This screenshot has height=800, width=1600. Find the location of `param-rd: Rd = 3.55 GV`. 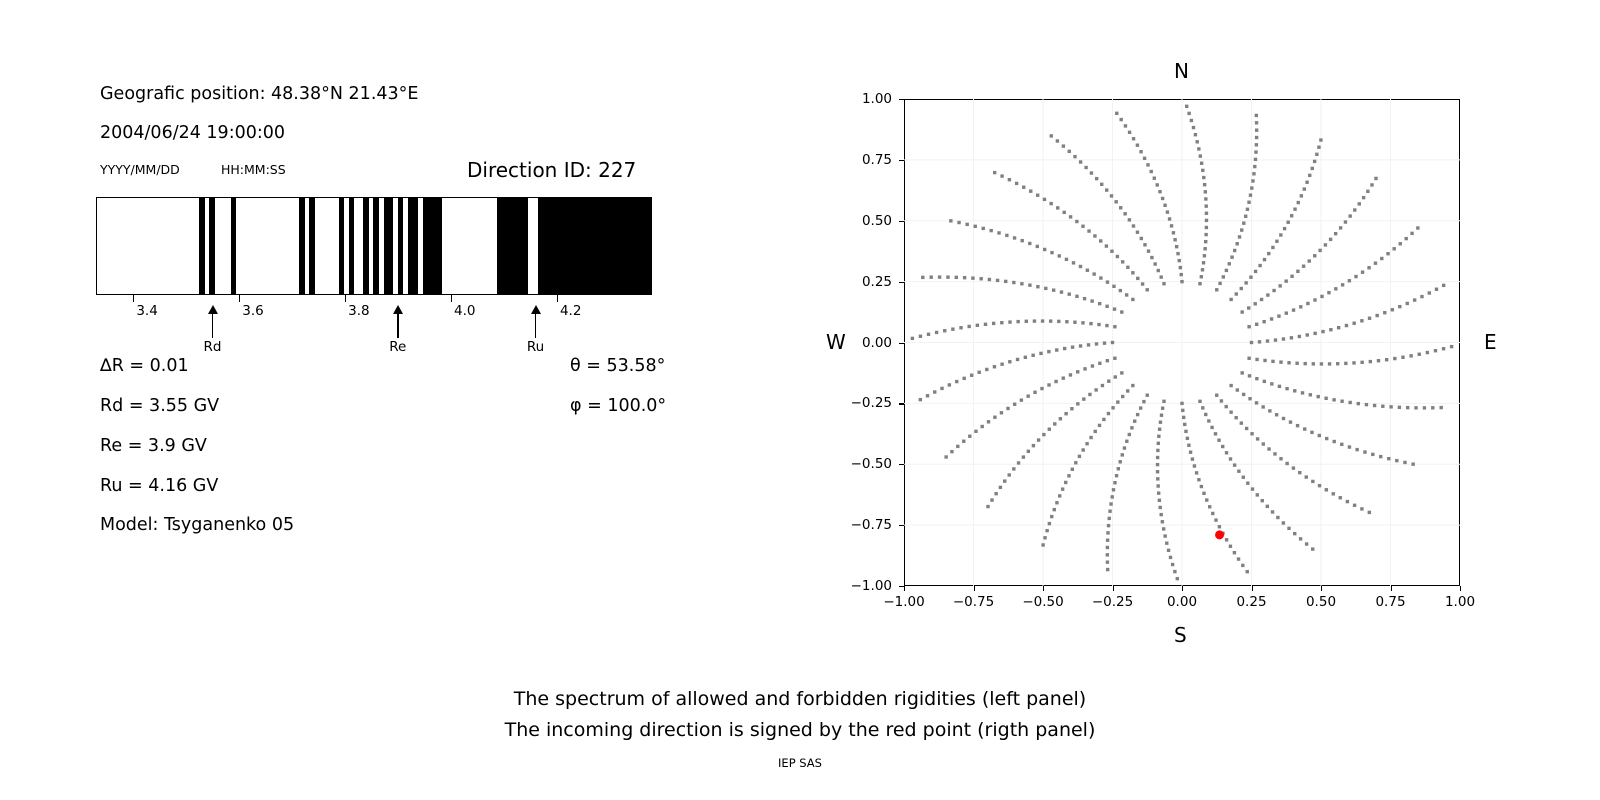

param-rd: Rd = 3.55 GV is located at coordinates (160, 406).